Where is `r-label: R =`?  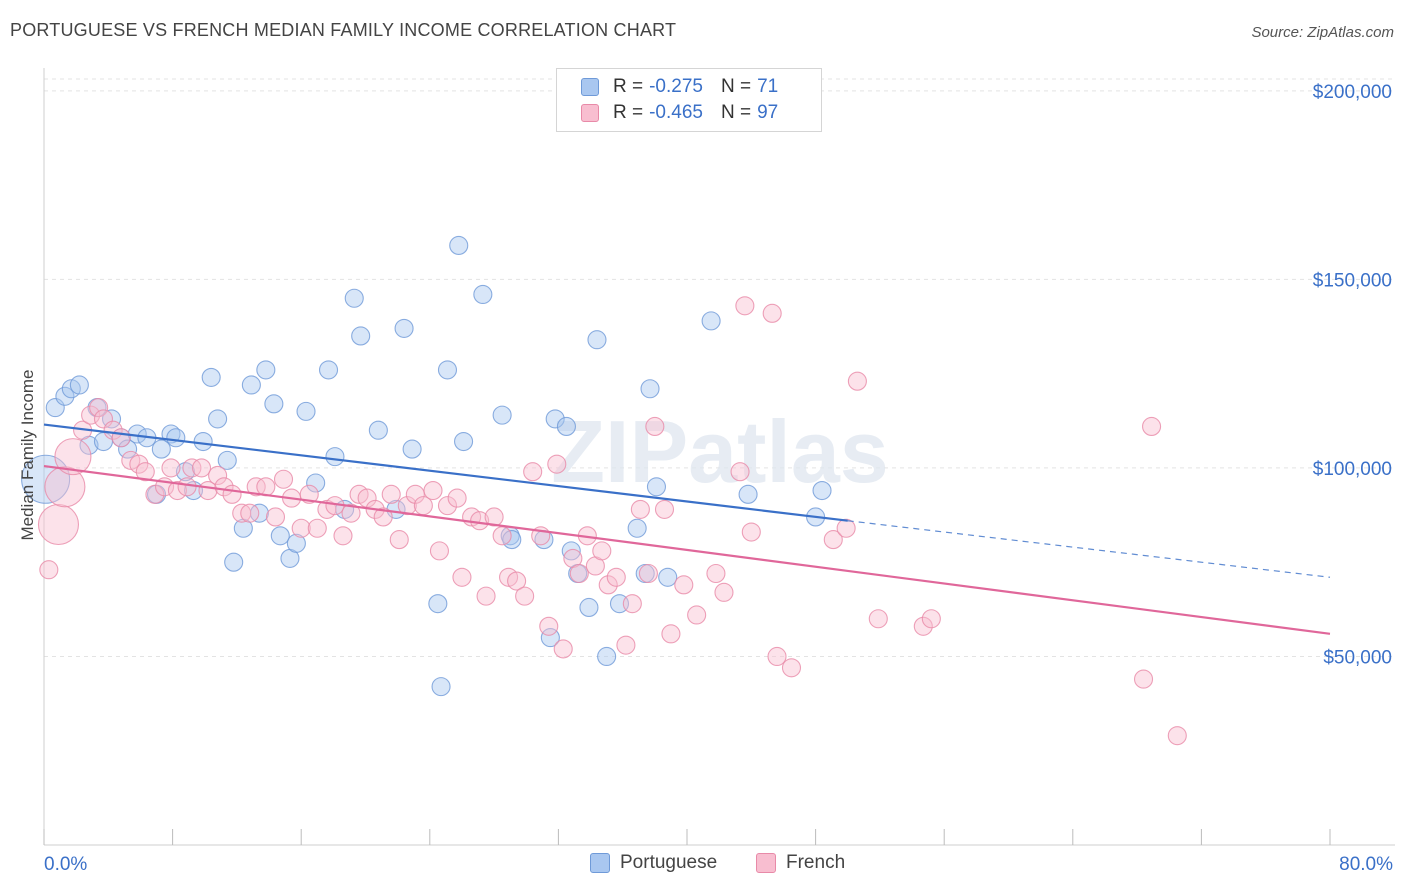
r-label: R = is located at coordinates (628, 112).